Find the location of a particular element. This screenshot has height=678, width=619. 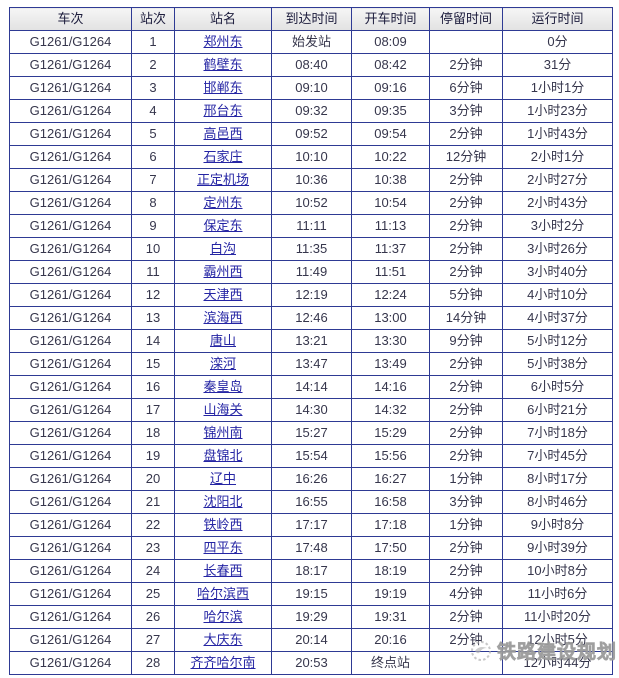

arrive-cell: 15:27 is located at coordinates (311, 433).